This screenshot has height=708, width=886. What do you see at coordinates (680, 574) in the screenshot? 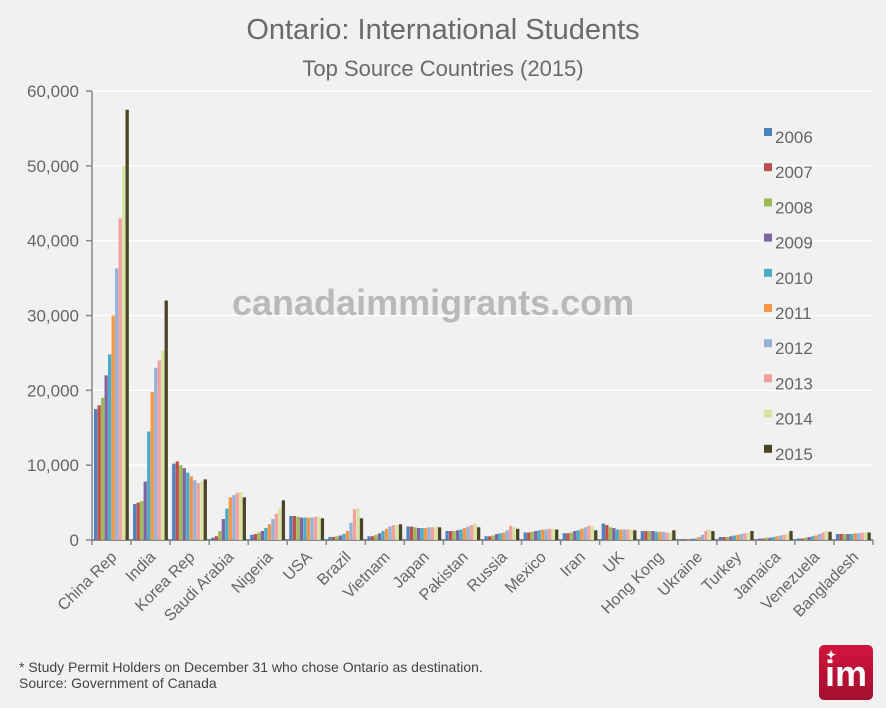
I see `x-tick-label: Ukraine` at bounding box center [680, 574].